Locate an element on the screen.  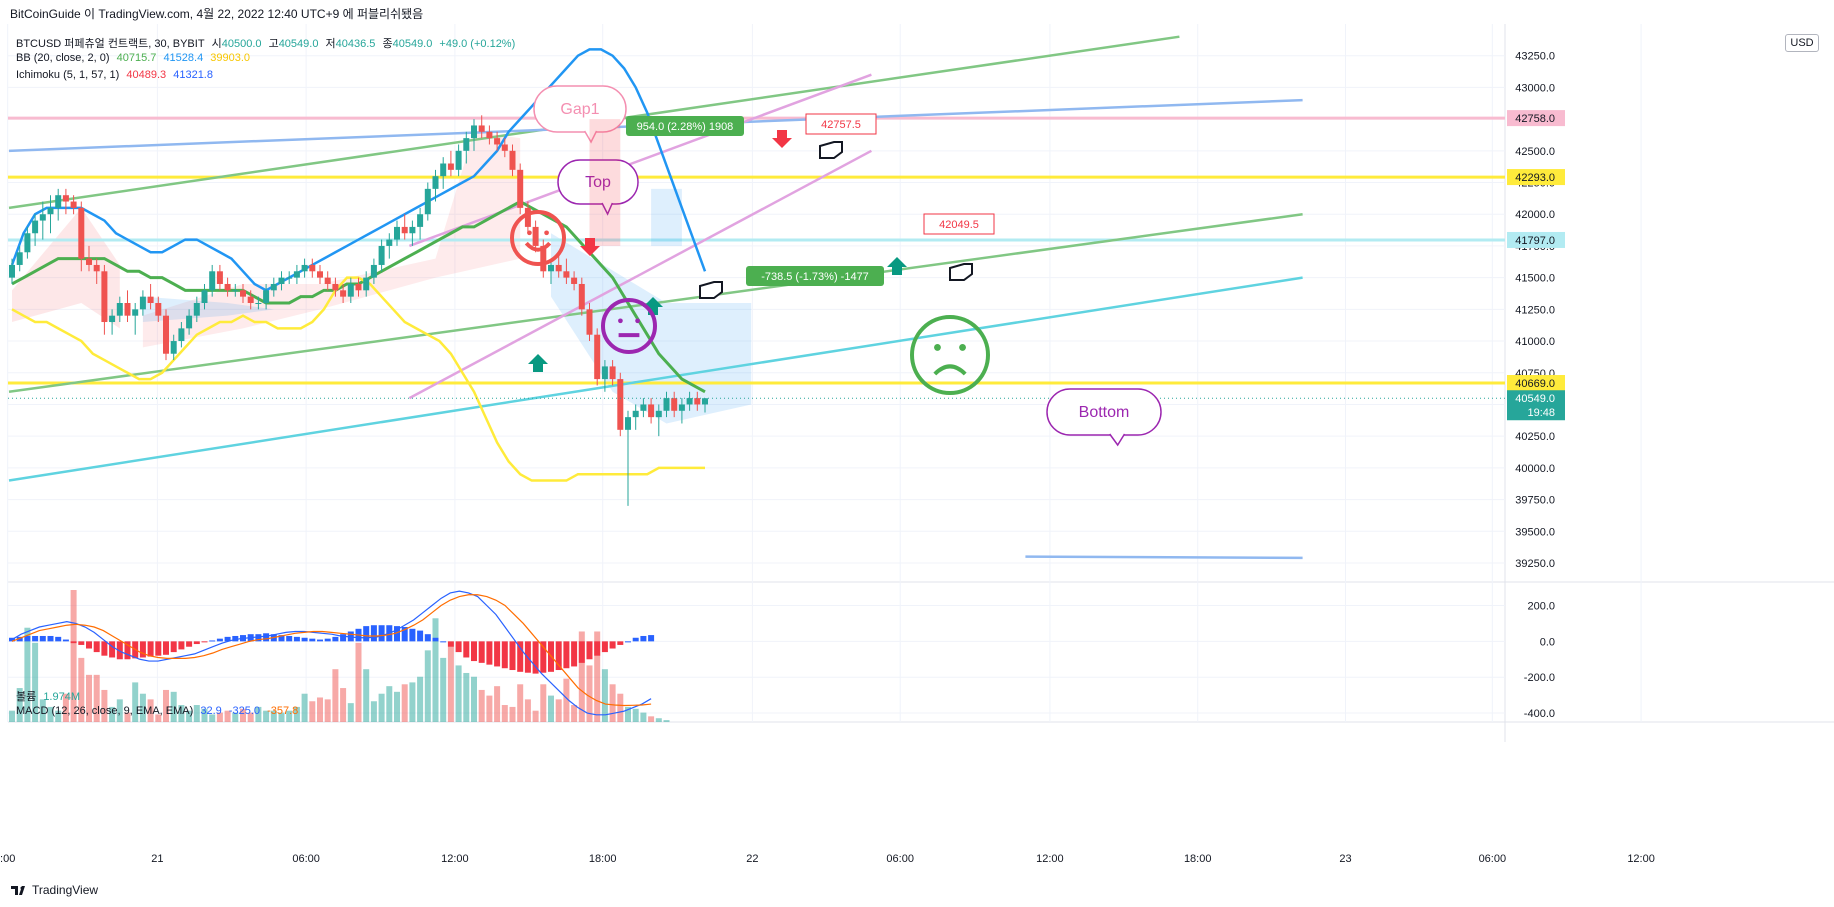
bottom-tail is located at coordinates (1117, 440).